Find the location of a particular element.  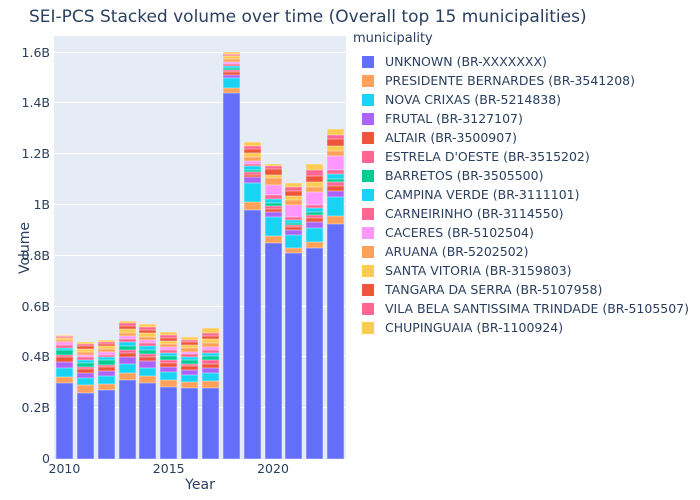

legend-item: TANGARA DA SERRA (BR-5107958) is located at coordinates (520, 289).